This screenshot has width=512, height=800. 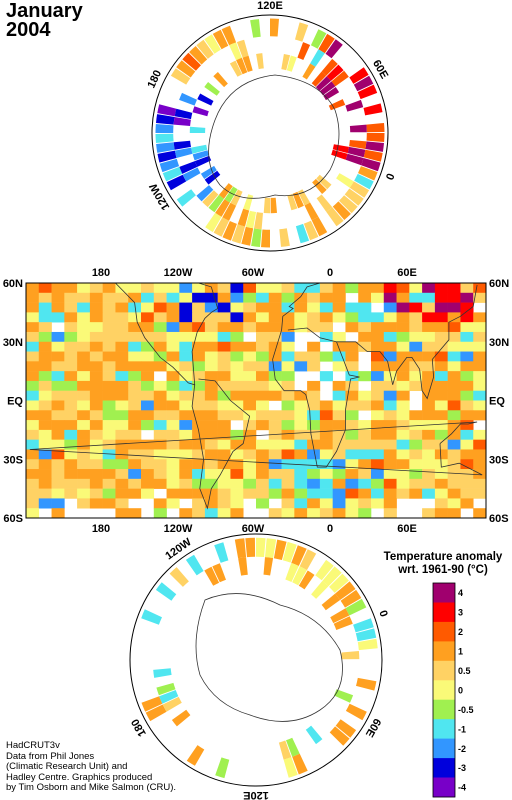 What do you see at coordinates (253, 273) in the screenshot?
I see `main-map-top-longitude-label: 60W` at bounding box center [253, 273].